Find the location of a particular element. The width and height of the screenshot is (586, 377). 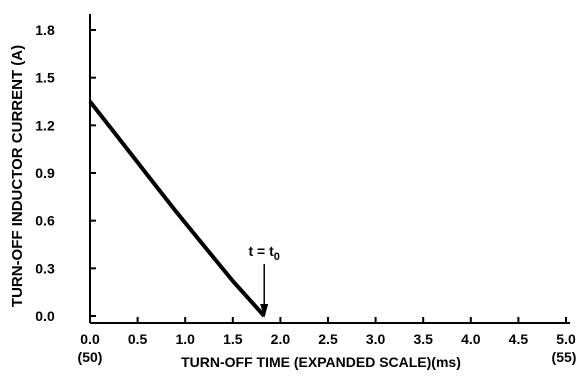

y-tick-label: 1.8 is located at coordinates (45, 30).